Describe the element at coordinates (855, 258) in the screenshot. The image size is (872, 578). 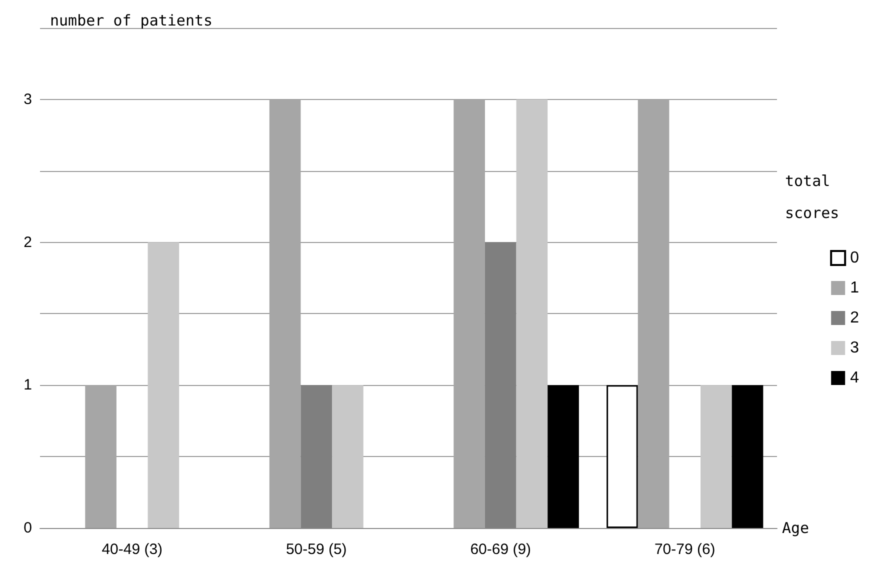
I see `legend-label: 0` at that location.